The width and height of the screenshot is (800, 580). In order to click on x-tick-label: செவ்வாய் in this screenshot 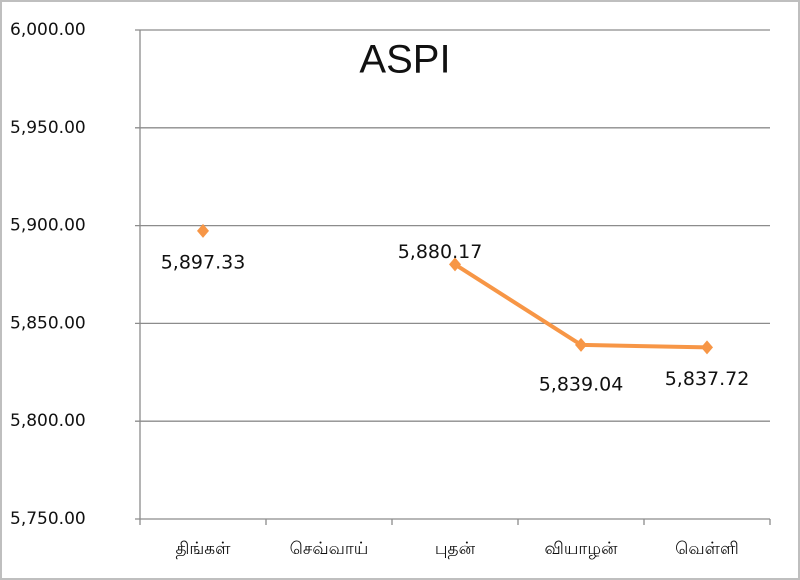, I will do `click(329, 549)`.